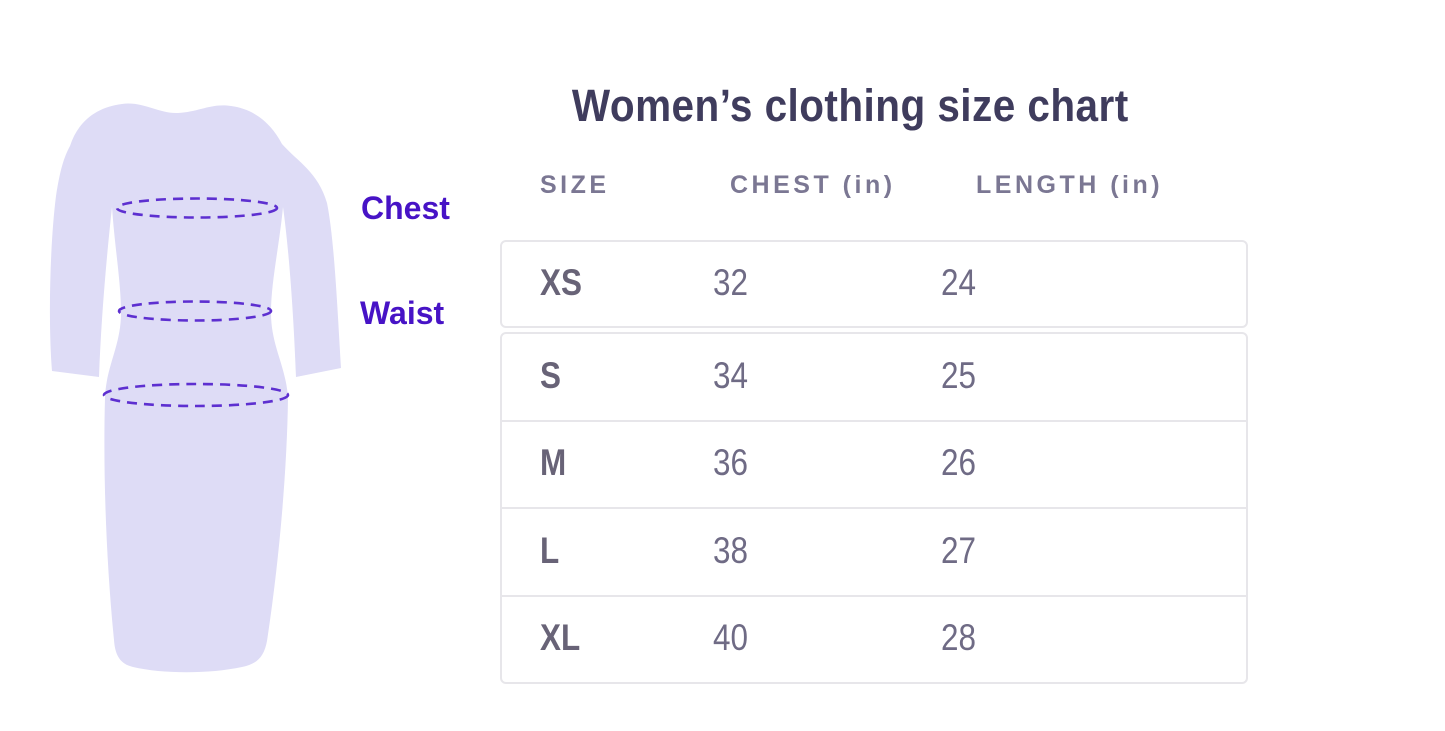  I want to click on length-value: 28, so click(958, 638).